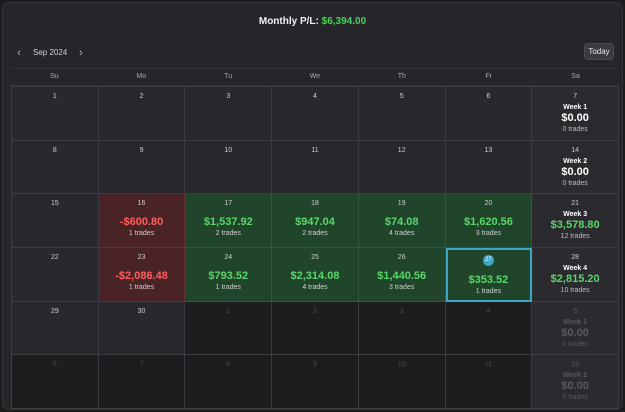 The width and height of the screenshot is (625, 412). I want to click on day-number: 4, so click(488, 311).